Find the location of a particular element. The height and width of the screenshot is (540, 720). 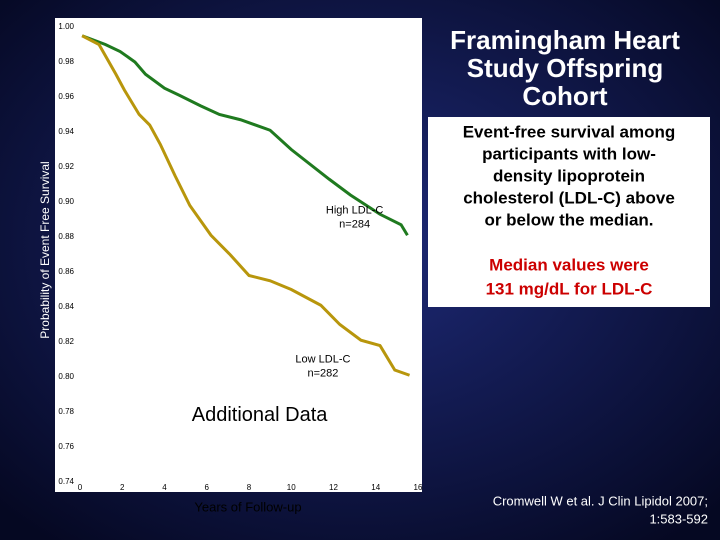

y-tick-label: 0.78 is located at coordinates (66, 411).